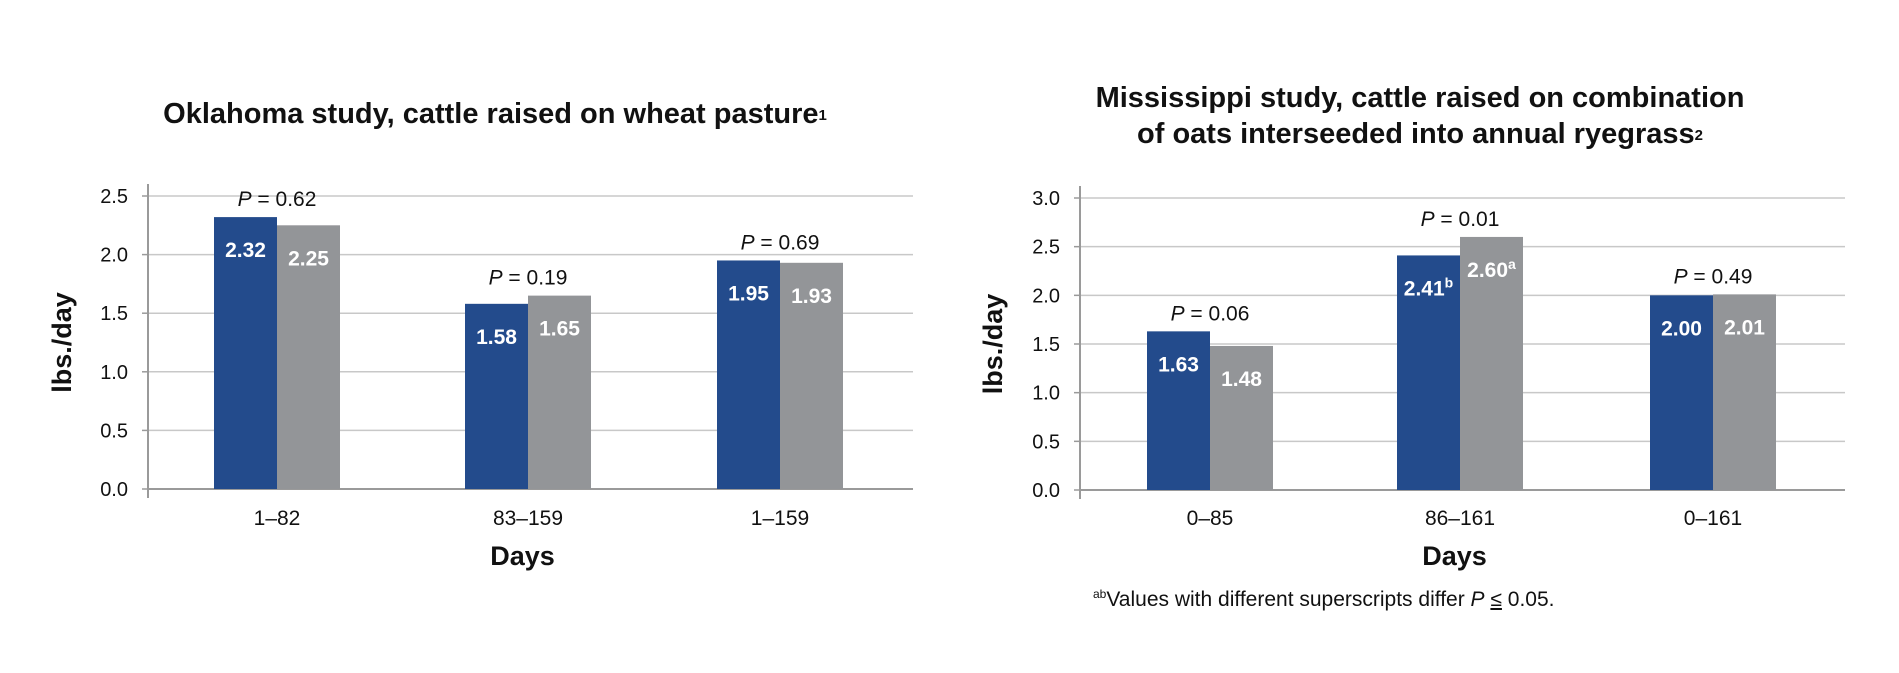  I want to click on bar-value-label: 2.25, so click(308, 258).